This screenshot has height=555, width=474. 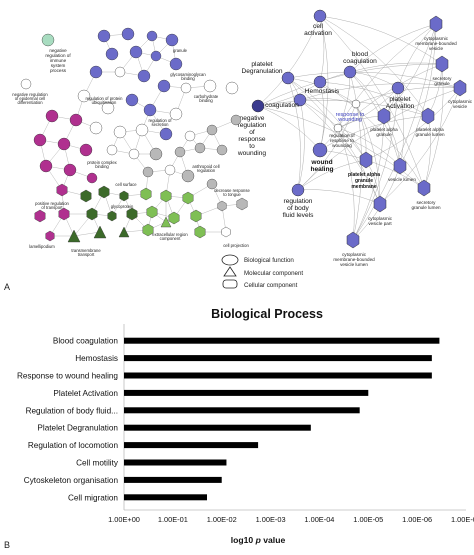 I want to click on cell-activation-node, so click(x=320, y=16).